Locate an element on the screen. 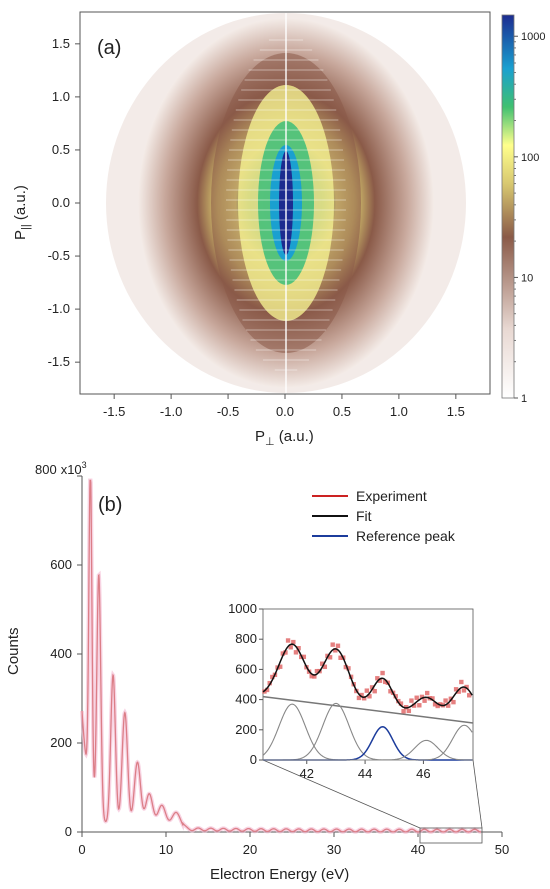  inset-y-tick-label: 800 is located at coordinates (246, 638).